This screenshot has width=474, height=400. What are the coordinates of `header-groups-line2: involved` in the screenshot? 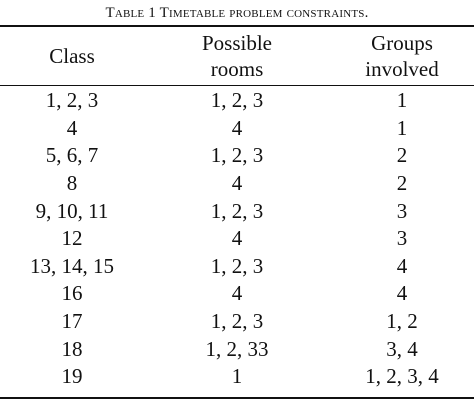 It's located at (402, 69).